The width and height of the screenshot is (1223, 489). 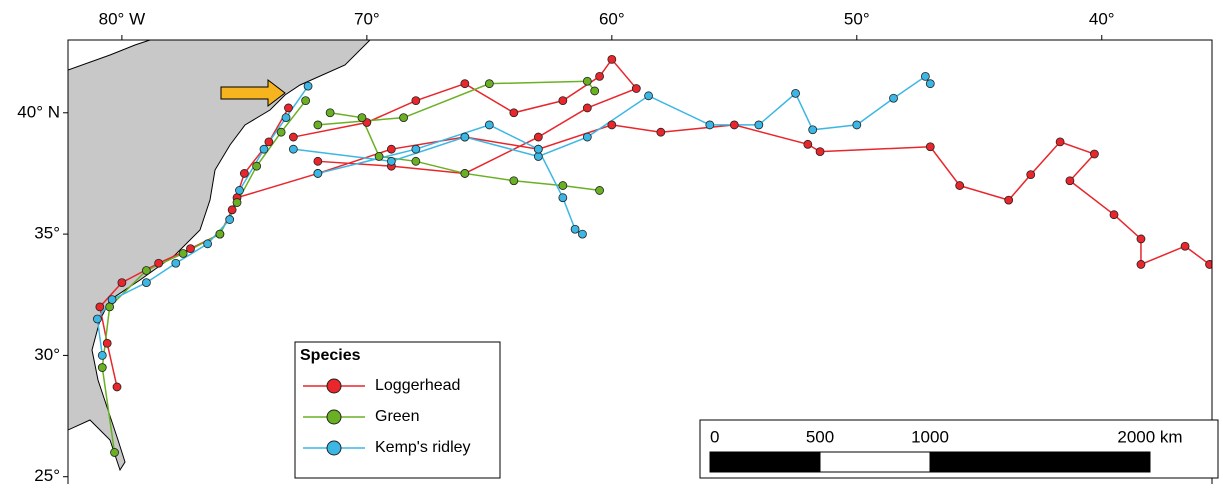 What do you see at coordinates (330, 355) in the screenshot?
I see `legend-title: Species` at bounding box center [330, 355].